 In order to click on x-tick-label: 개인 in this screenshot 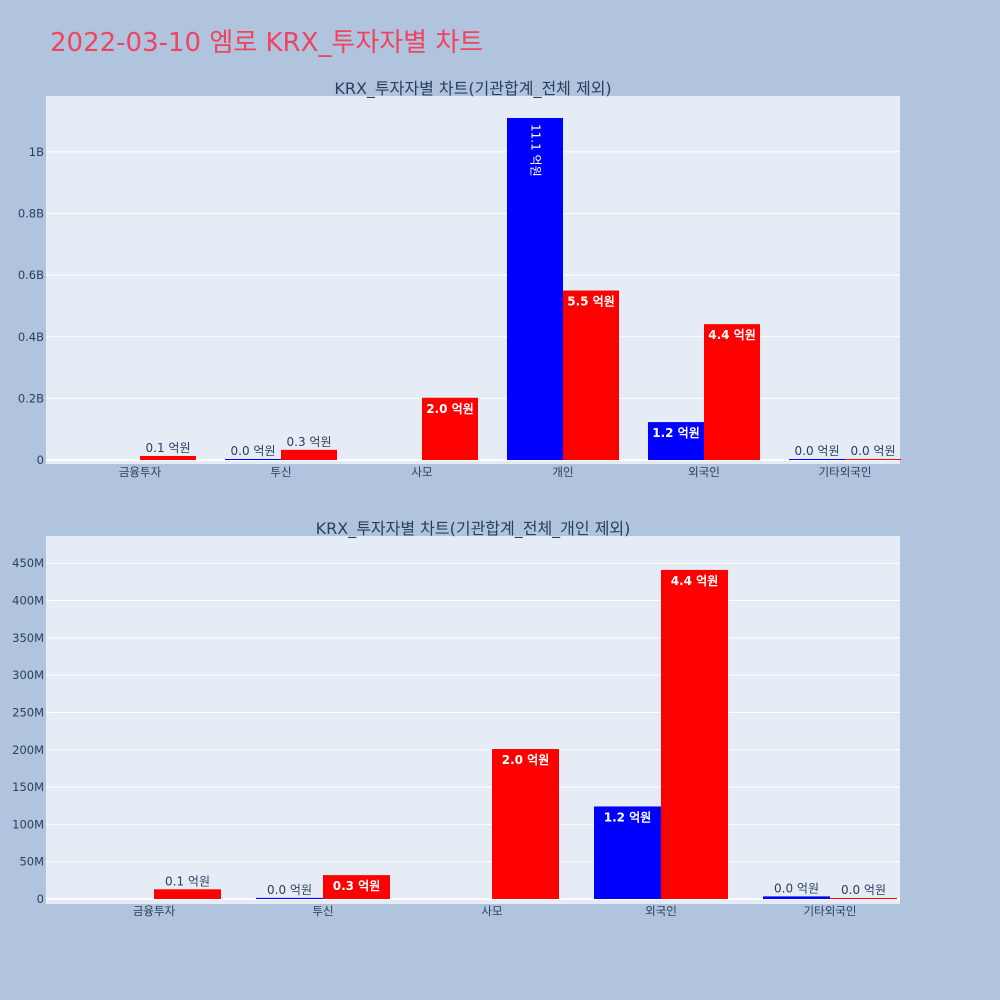, I will do `click(562, 472)`.